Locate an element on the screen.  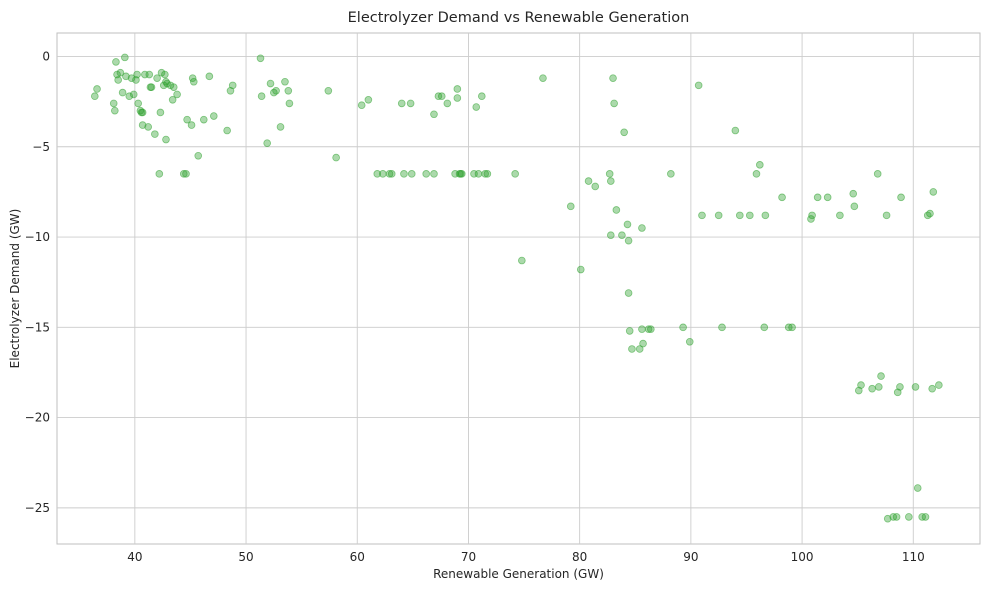
y-tick-label: −25 is located at coordinates (37, 508).